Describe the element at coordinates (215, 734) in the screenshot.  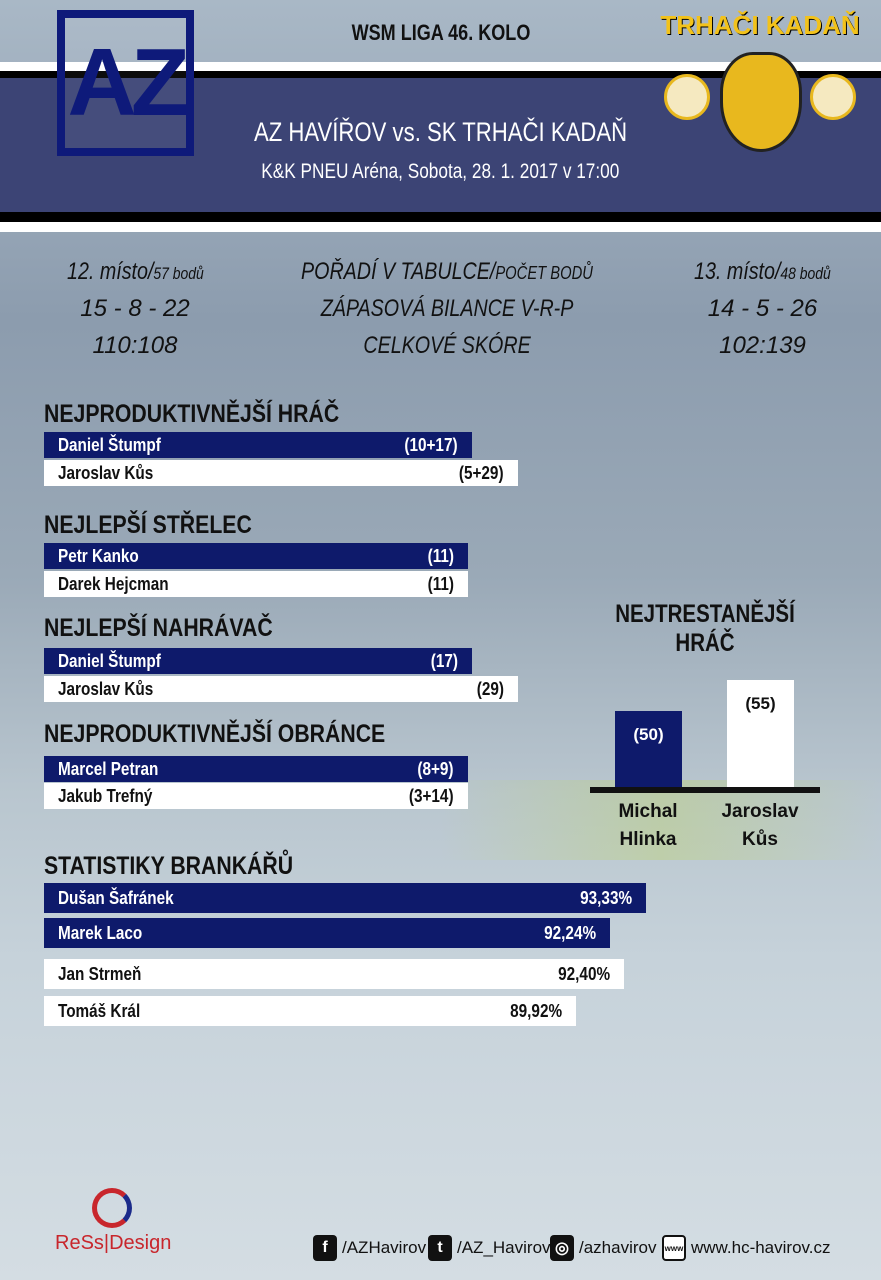
I see `section-title: NEJPRODUKTIVNĚJŠÍ OBRÁNCE` at that location.